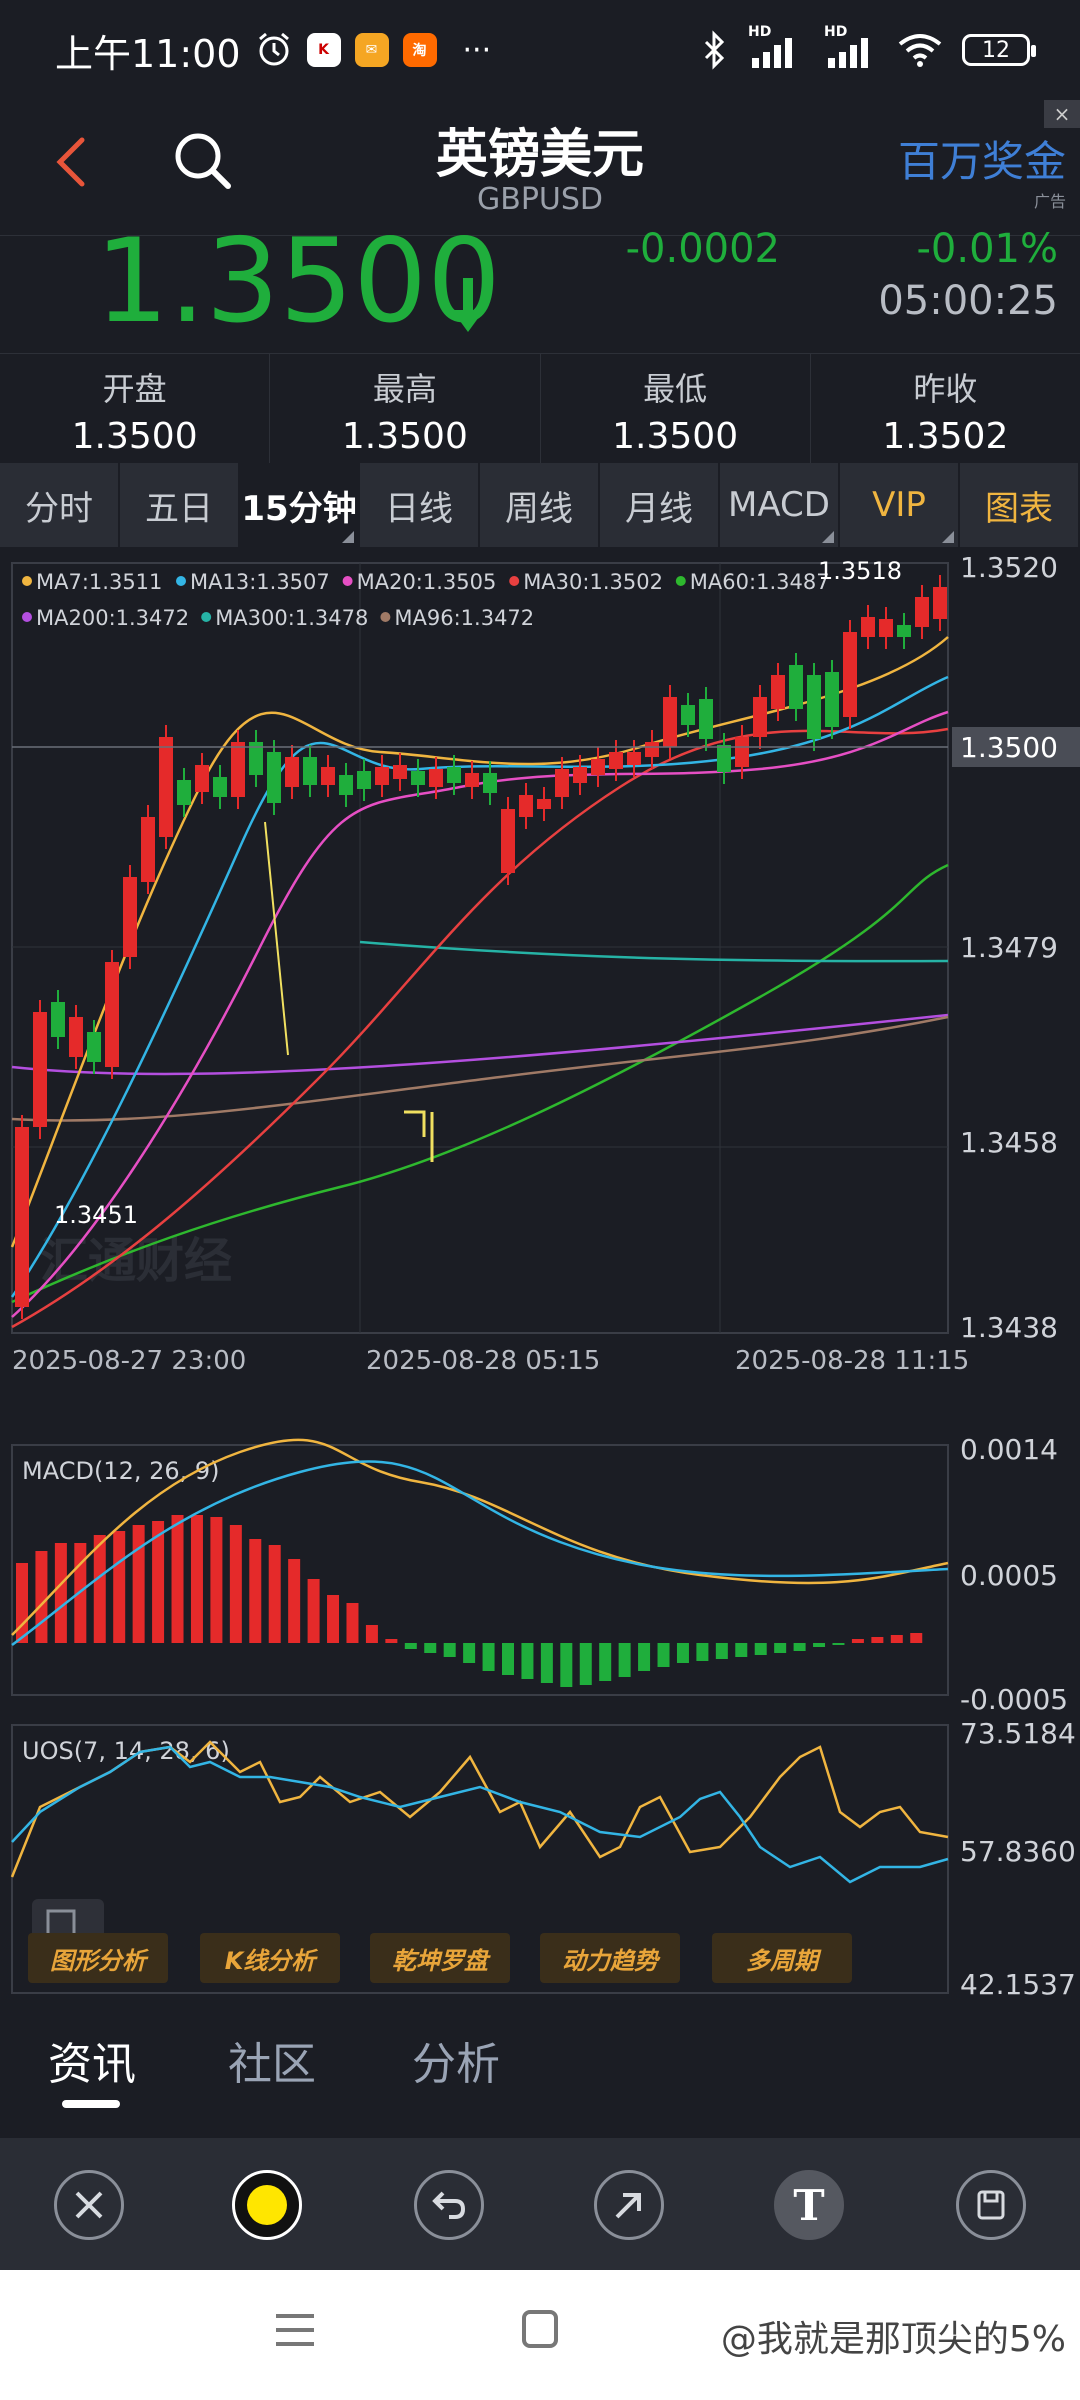  Describe the element at coordinates (456, 2064) in the screenshot. I see `tab-analysis: 分析` at that location.